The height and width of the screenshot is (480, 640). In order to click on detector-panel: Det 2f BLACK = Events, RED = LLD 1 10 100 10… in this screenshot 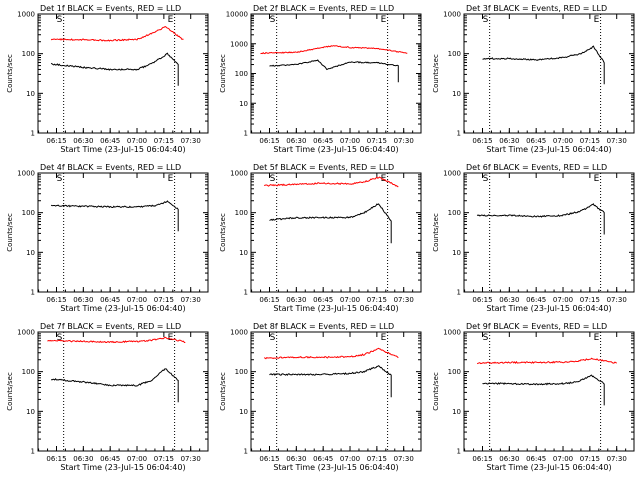, I will do `click(320, 79)`.